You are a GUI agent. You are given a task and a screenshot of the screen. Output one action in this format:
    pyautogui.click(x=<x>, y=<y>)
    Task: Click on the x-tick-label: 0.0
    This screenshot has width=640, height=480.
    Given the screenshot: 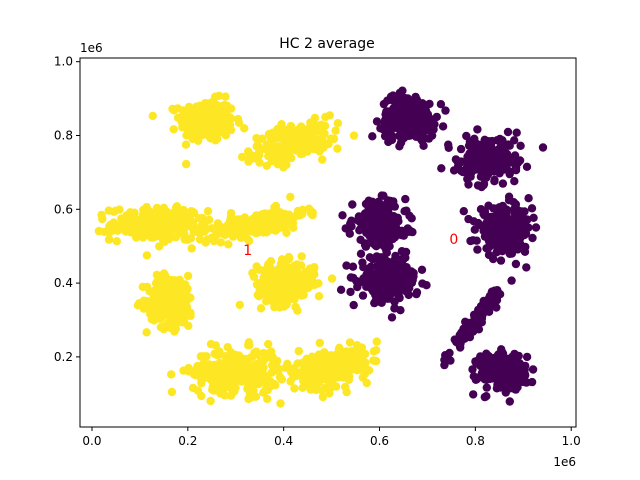 What is the action you would take?
    pyautogui.click(x=91, y=441)
    